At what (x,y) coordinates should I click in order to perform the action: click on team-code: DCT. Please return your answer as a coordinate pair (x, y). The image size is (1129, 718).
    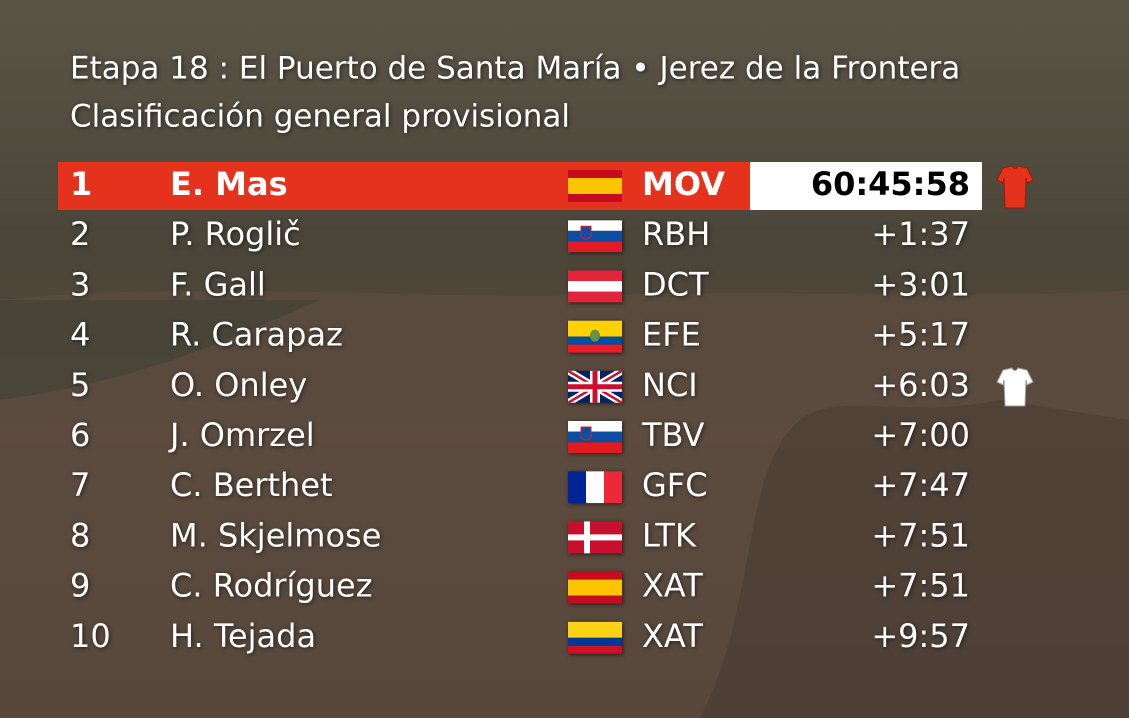
    Looking at the image, I should click on (675, 284).